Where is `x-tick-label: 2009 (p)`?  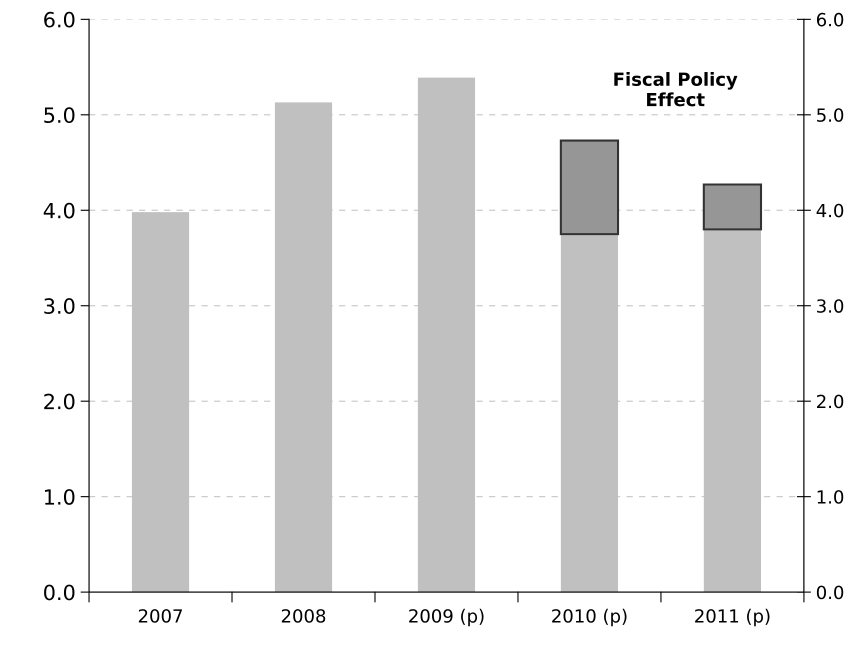
x-tick-label: 2009 (p) is located at coordinates (446, 617).